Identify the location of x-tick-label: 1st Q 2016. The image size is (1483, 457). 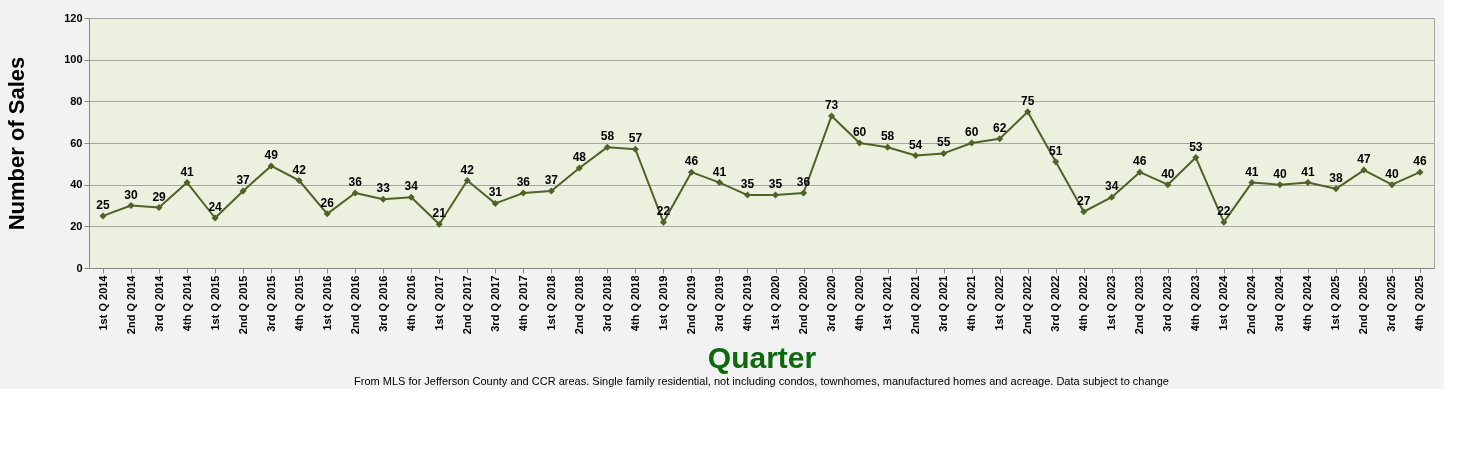
(326, 303).